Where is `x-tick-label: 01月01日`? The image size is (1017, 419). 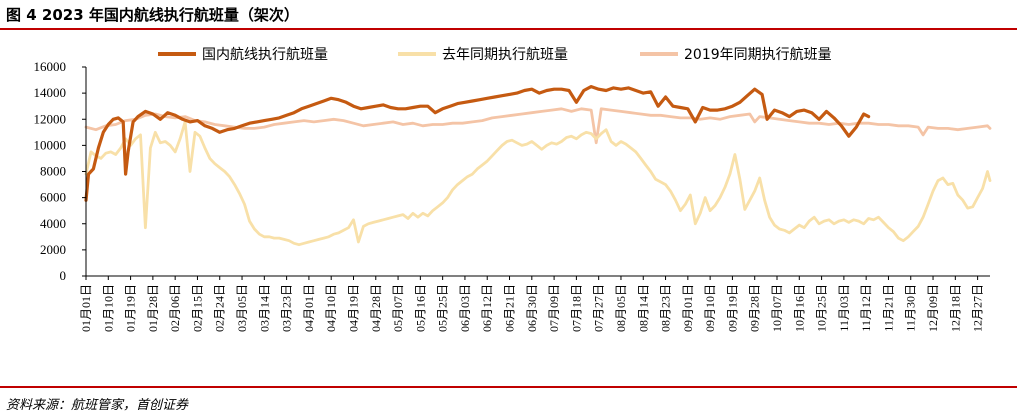 x-tick-label: 01月01日 is located at coordinates (86, 308).